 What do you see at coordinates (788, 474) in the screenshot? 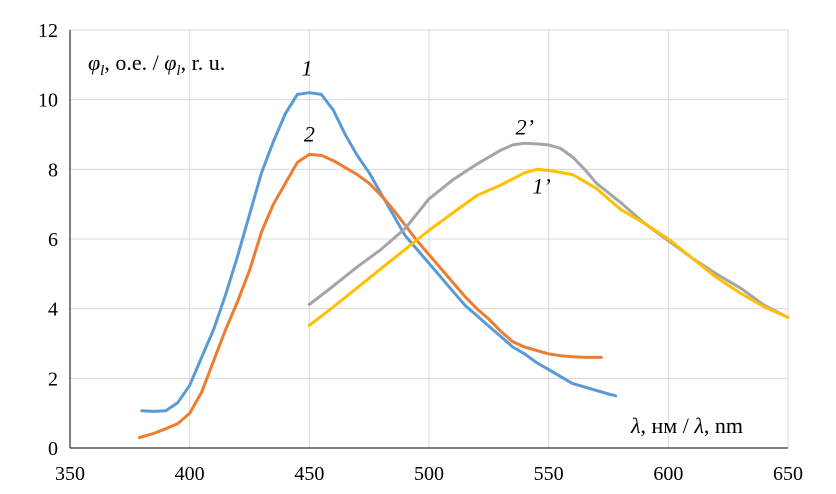
I see `x-tick-label: 650` at bounding box center [788, 474].